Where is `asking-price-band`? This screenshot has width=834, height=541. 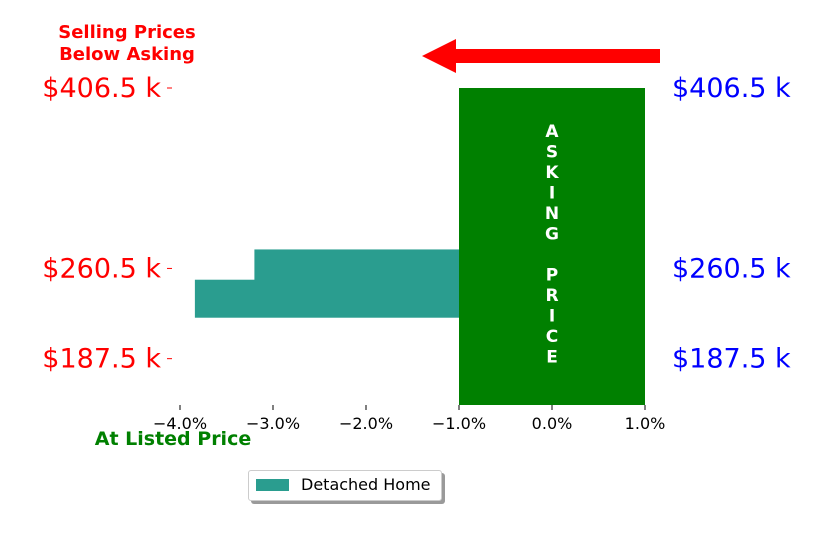
asking-price-band is located at coordinates (552, 246).